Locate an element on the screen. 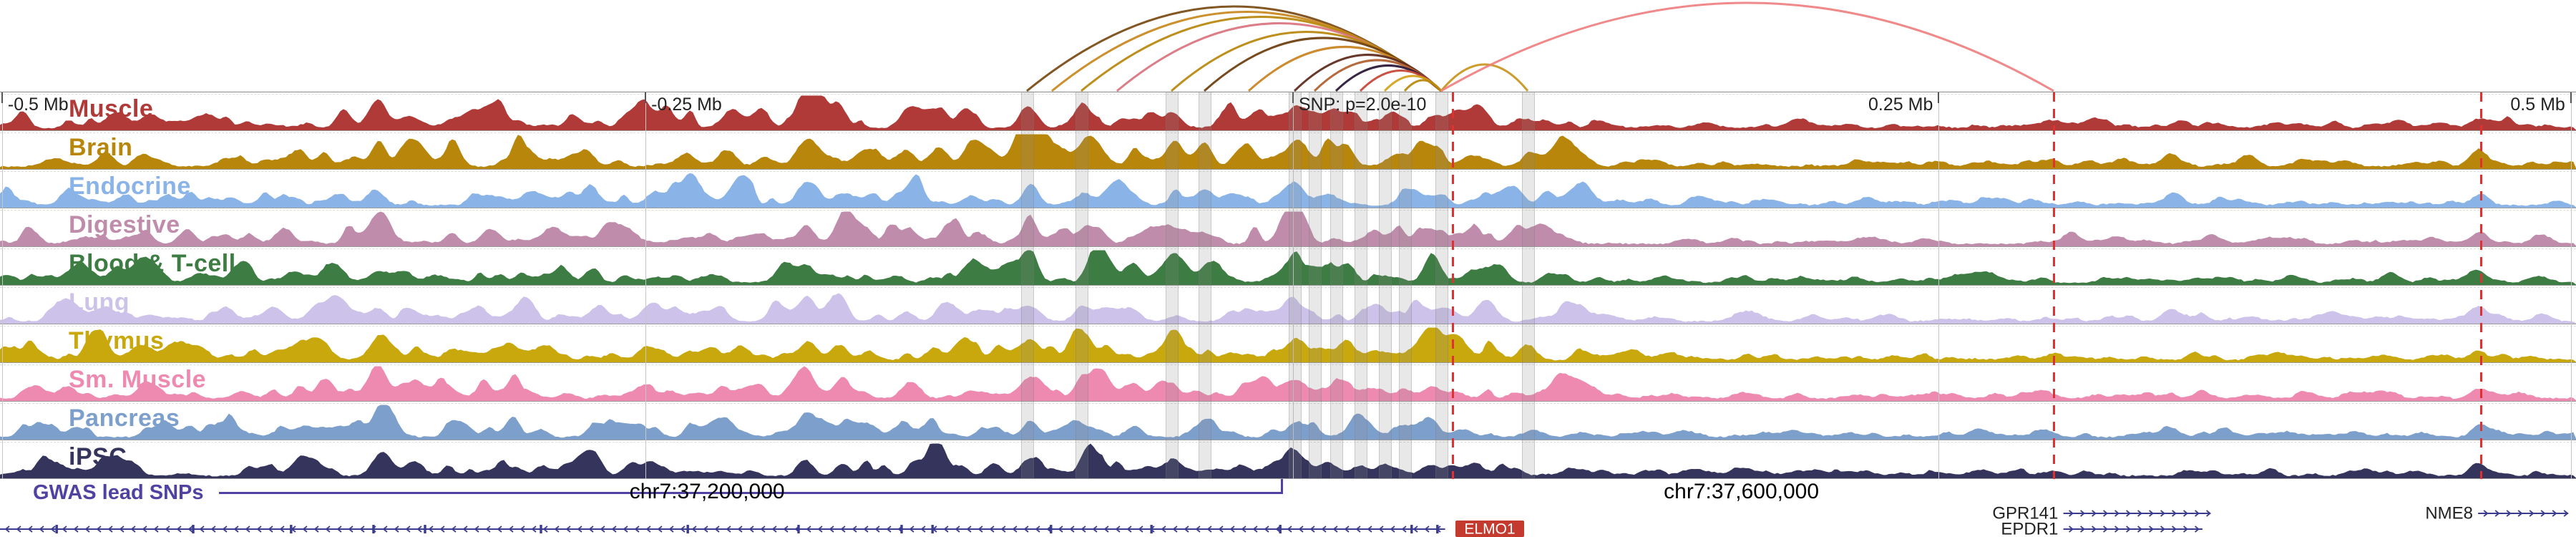 This screenshot has width=2576, height=537. track-label: Endocrine is located at coordinates (130, 186).